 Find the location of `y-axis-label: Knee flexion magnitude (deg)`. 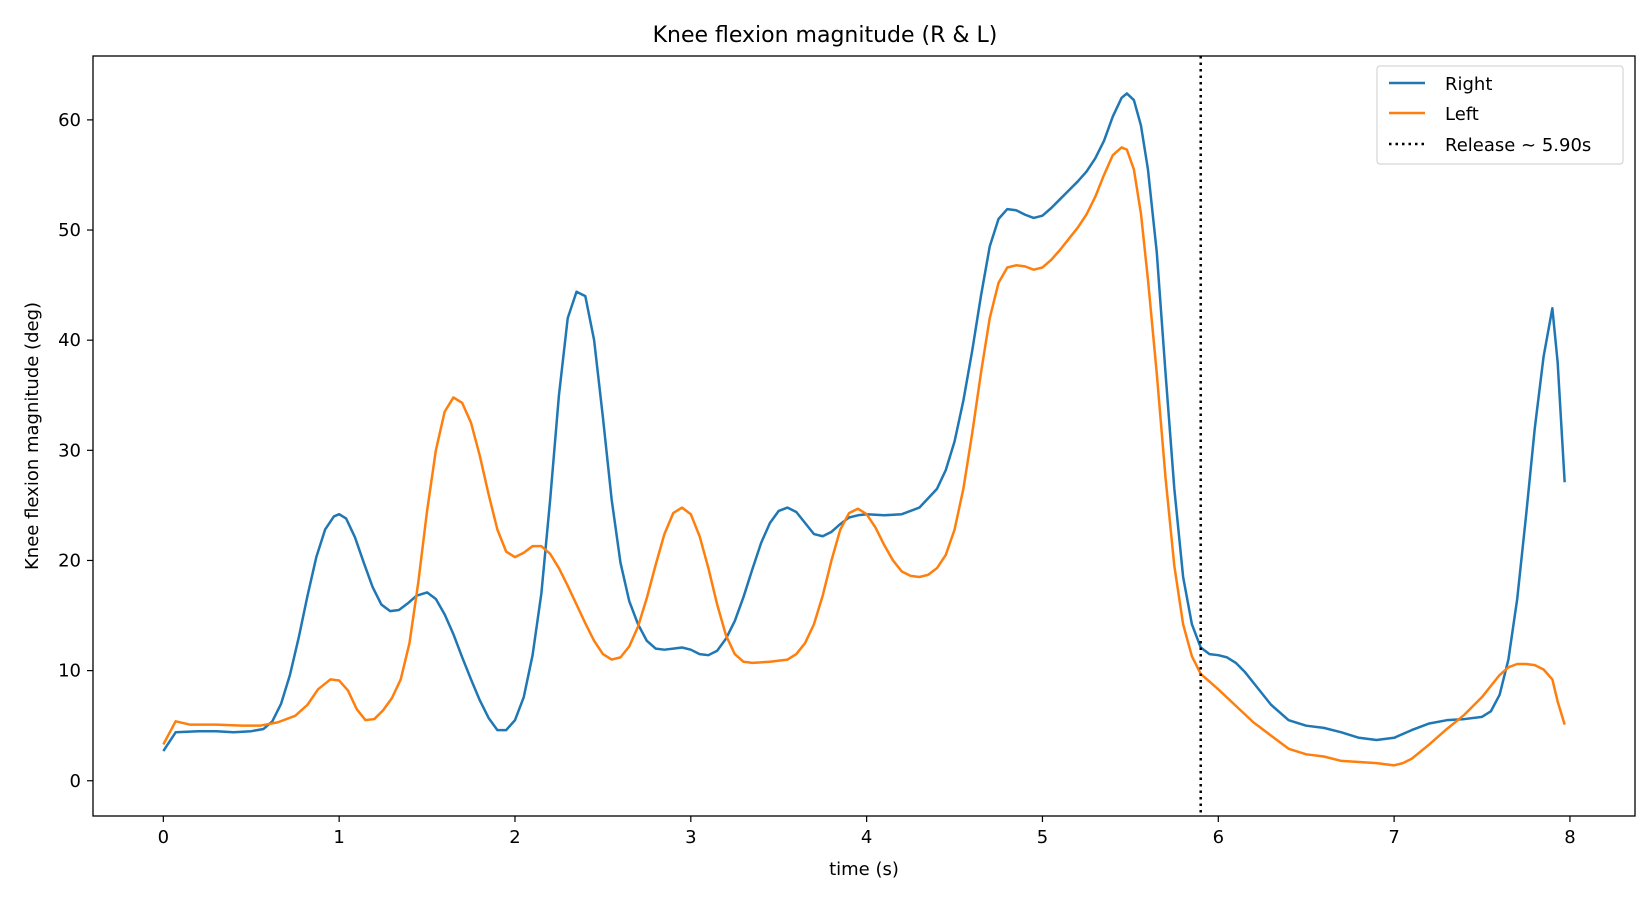

y-axis-label: Knee flexion magnitude (deg) is located at coordinates (32, 436).